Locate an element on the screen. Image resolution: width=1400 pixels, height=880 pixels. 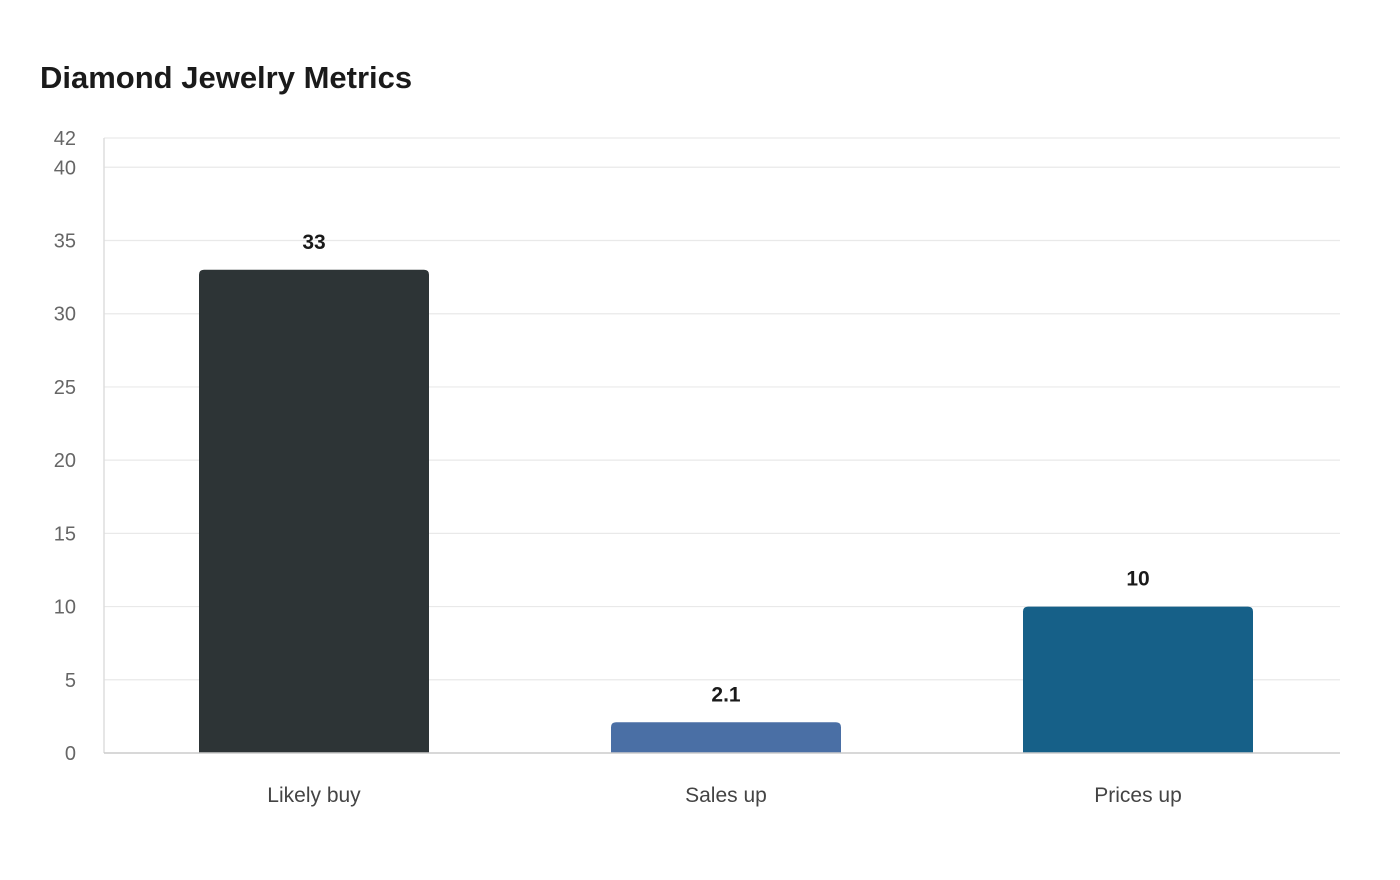
x-tick-label: Likely buy is located at coordinates (314, 795).